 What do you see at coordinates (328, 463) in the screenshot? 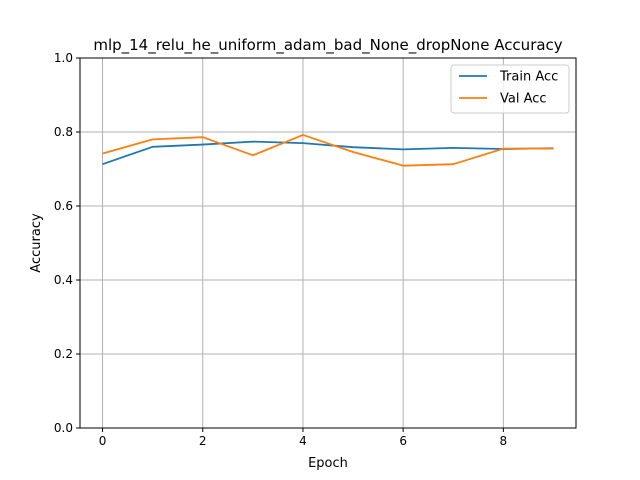
I see `x-axis-label: Epoch` at bounding box center [328, 463].